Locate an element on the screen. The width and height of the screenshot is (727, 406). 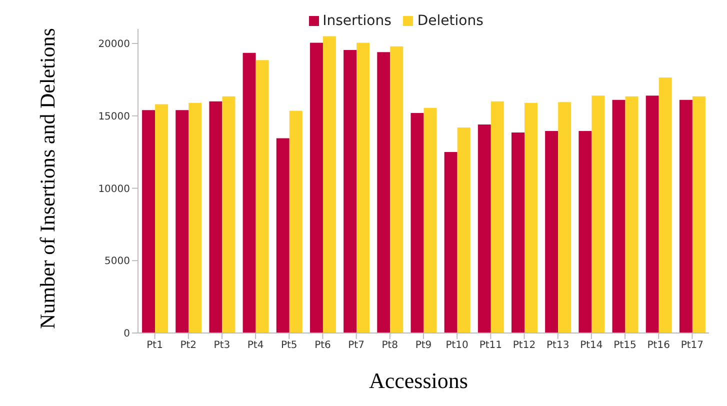
y-tick-label: 5000 is located at coordinates (117, 262).